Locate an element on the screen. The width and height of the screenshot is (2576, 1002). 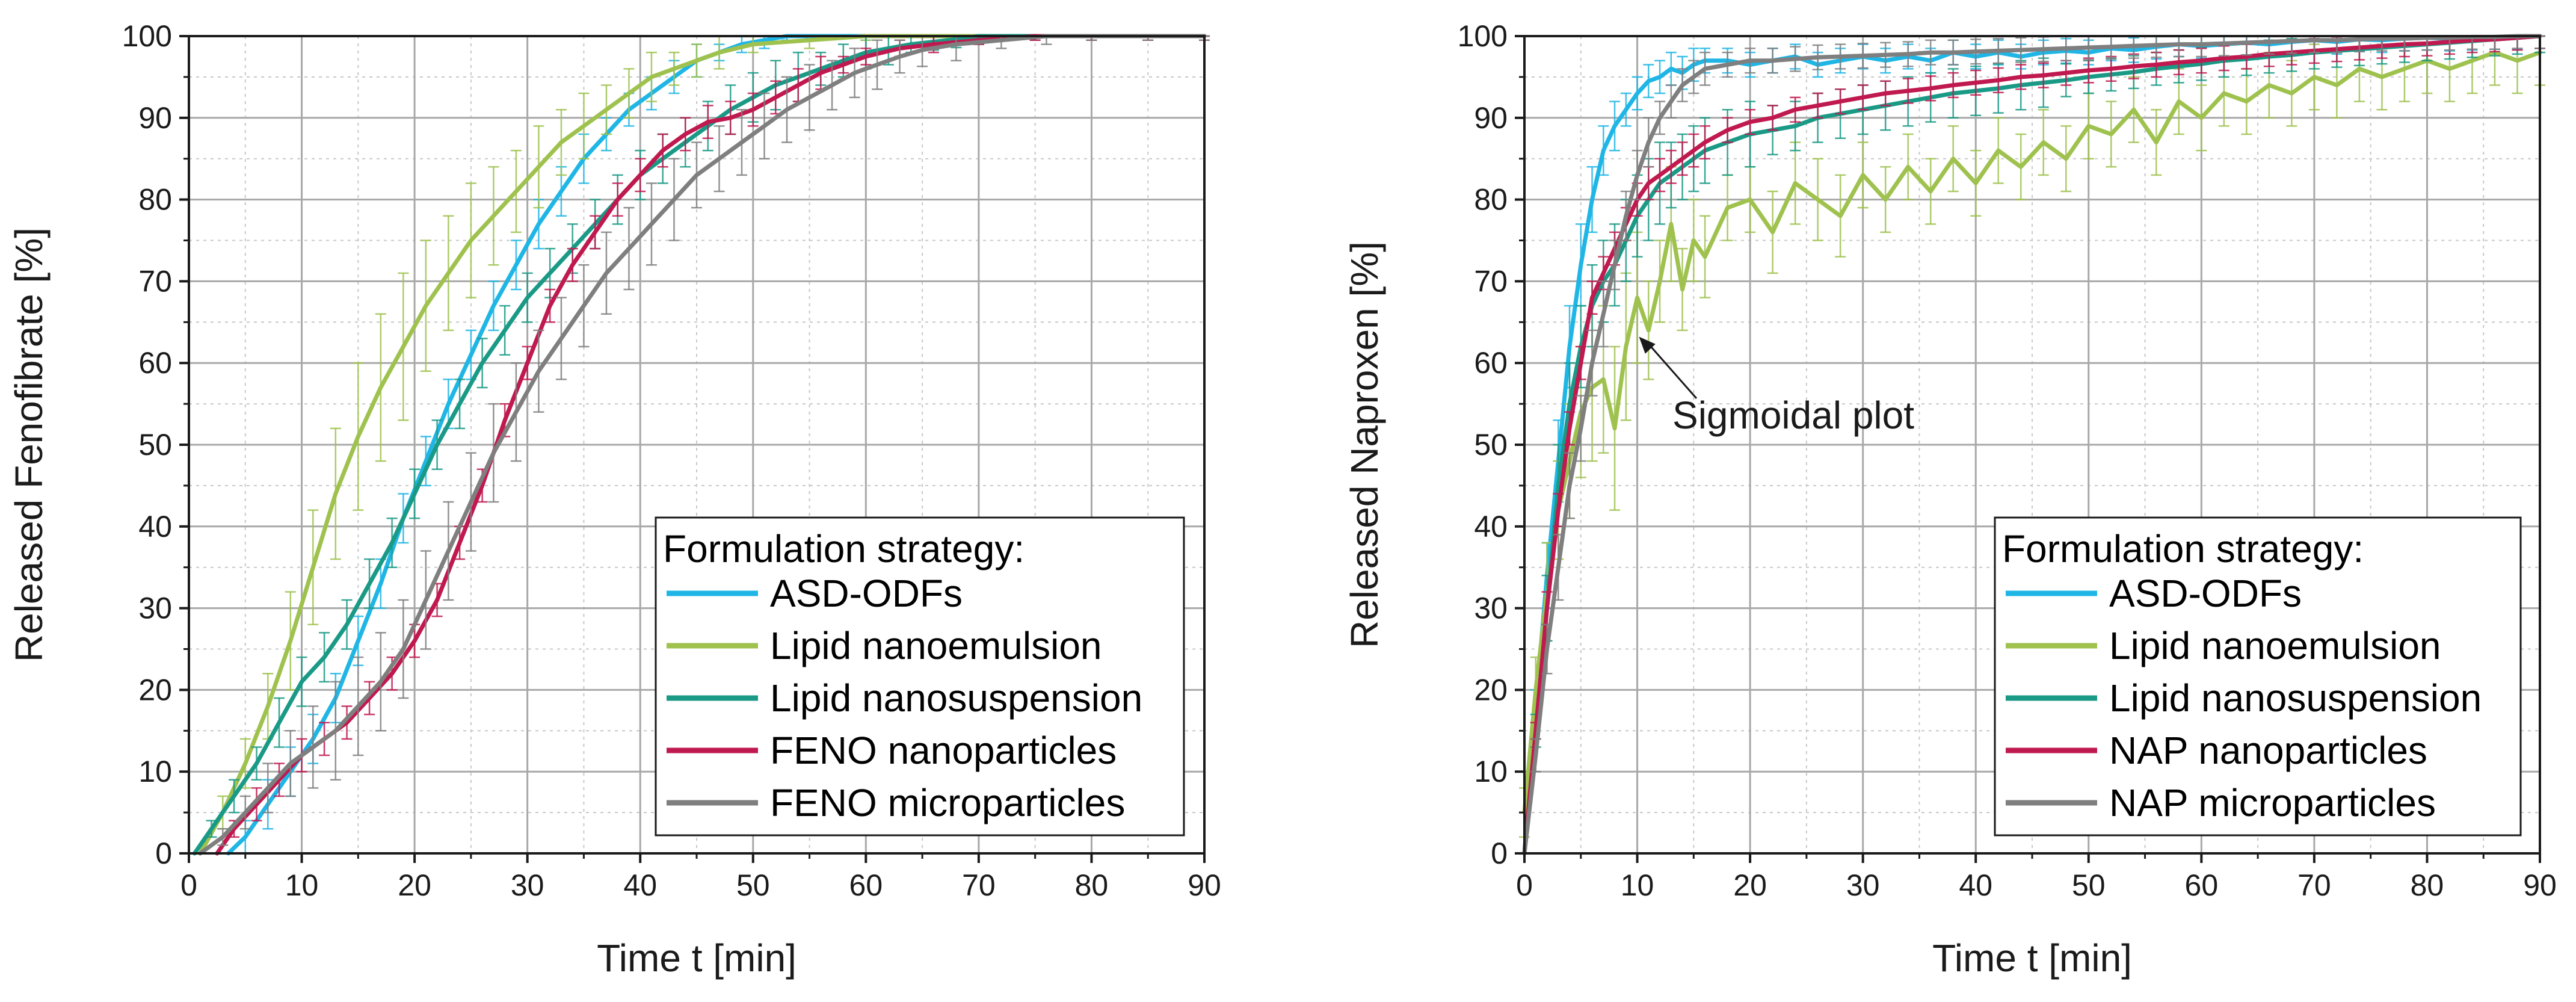
annotation-arrow-line is located at coordinates (1673, 371).